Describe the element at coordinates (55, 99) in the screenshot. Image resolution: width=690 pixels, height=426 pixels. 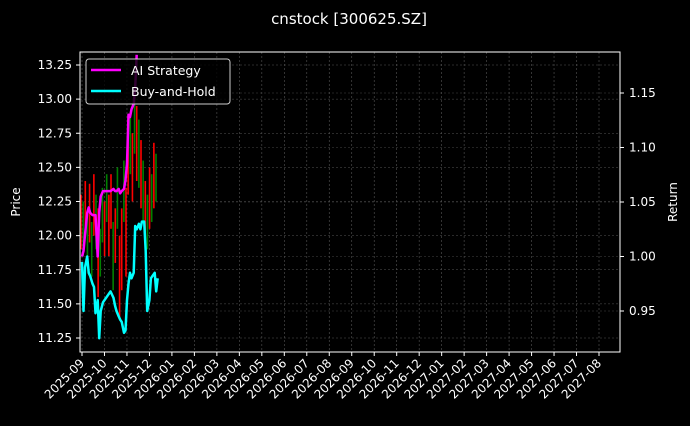
I see `y-tick-label: 13.00` at that location.